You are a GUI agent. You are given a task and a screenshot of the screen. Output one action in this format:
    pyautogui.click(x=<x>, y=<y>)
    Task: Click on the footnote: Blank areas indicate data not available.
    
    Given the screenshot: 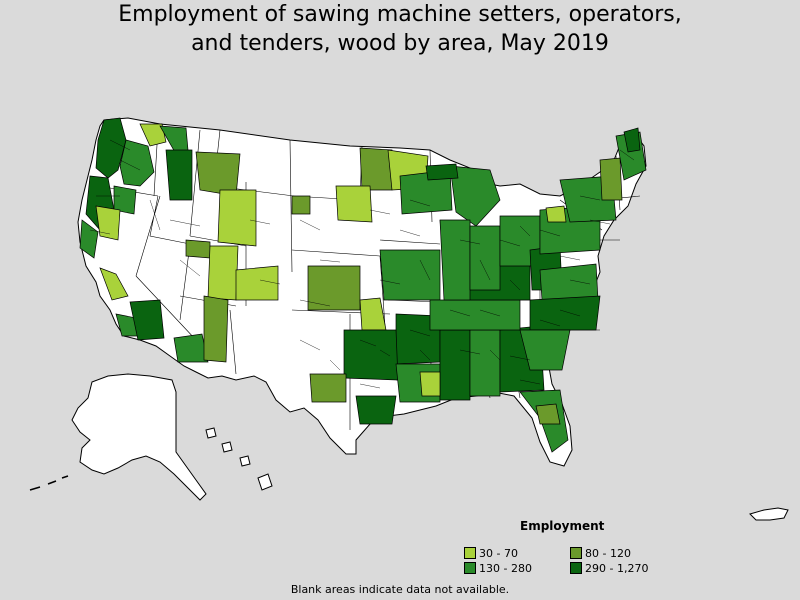 What is the action you would take?
    pyautogui.click(x=400, y=589)
    